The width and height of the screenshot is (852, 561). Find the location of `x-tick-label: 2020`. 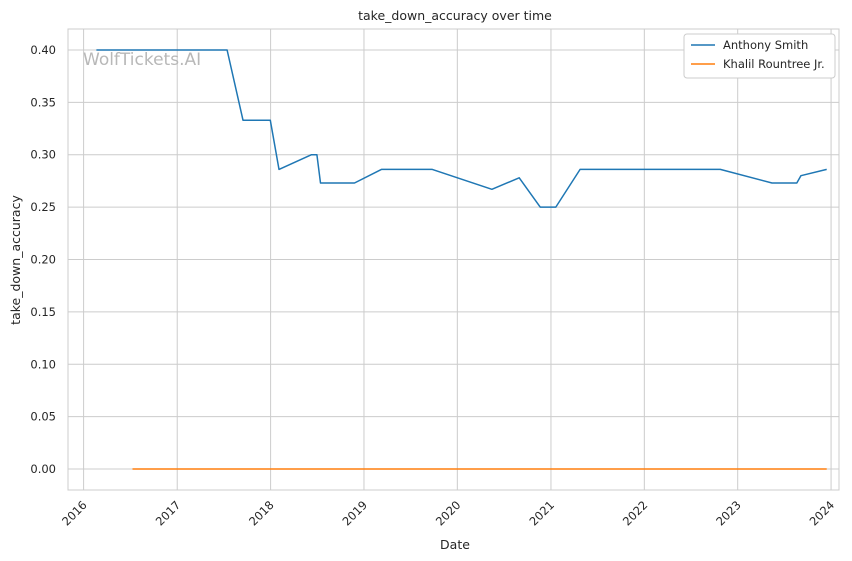

x-tick-label: 2020 is located at coordinates (448, 513).